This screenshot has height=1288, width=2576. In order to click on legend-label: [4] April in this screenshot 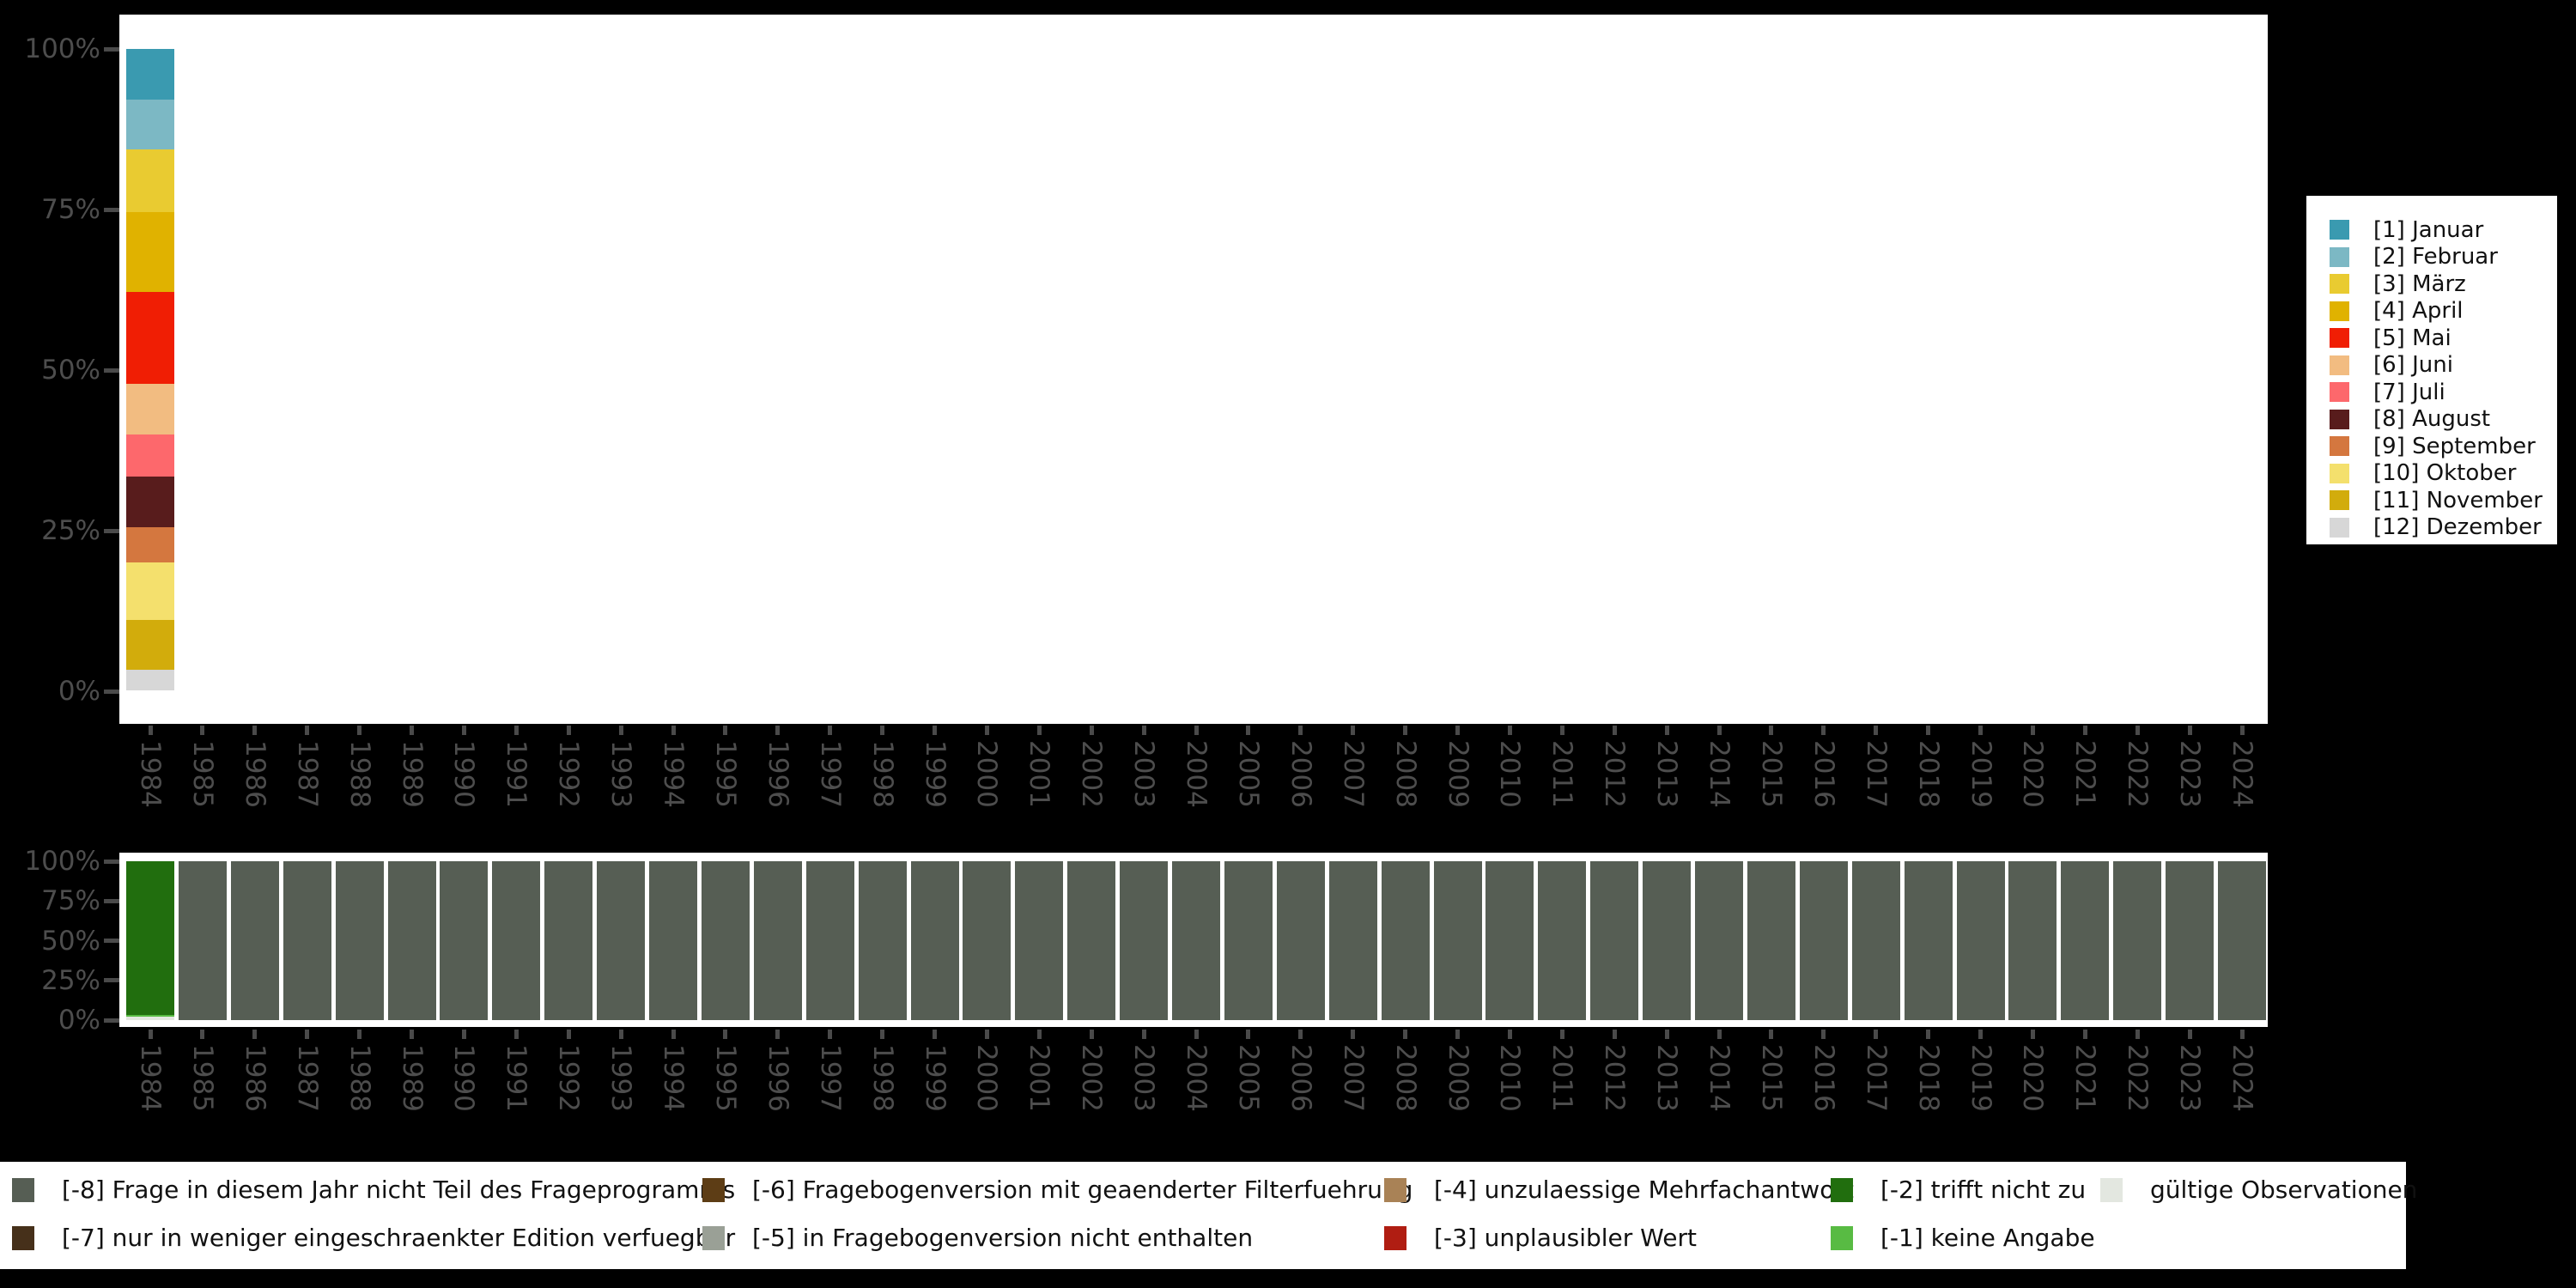, I will do `click(2419, 311)`.